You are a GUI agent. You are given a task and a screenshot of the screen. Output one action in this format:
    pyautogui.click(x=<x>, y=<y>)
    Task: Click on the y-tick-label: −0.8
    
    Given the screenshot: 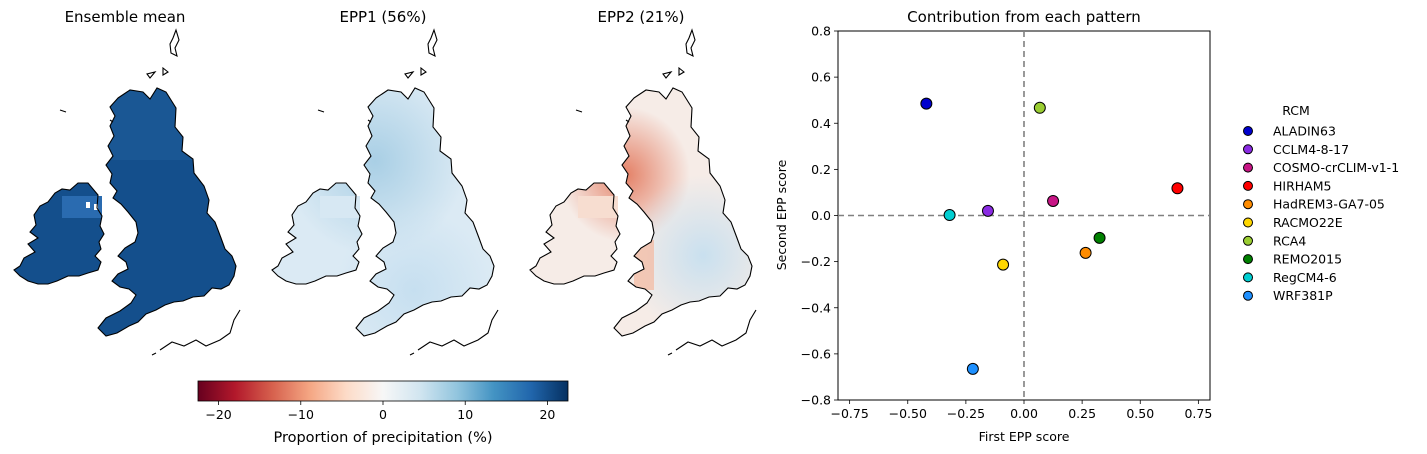 What is the action you would take?
    pyautogui.click(x=816, y=400)
    